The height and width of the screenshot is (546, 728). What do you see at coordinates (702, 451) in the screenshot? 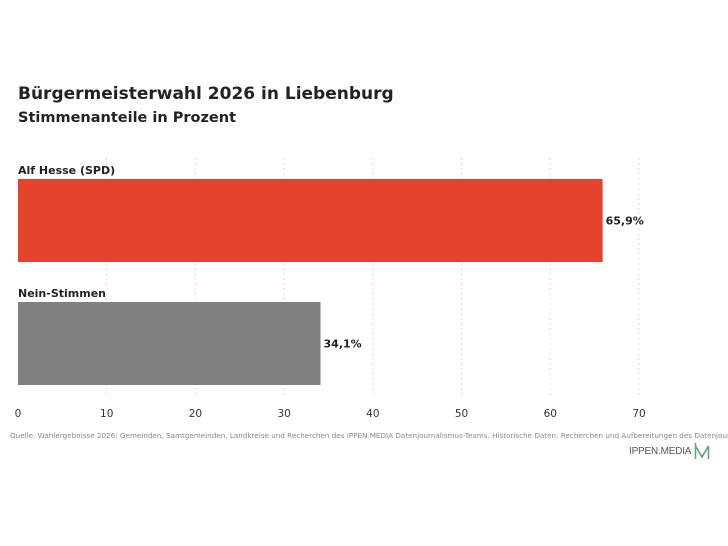
I see `brand-logo-icon` at bounding box center [702, 451].